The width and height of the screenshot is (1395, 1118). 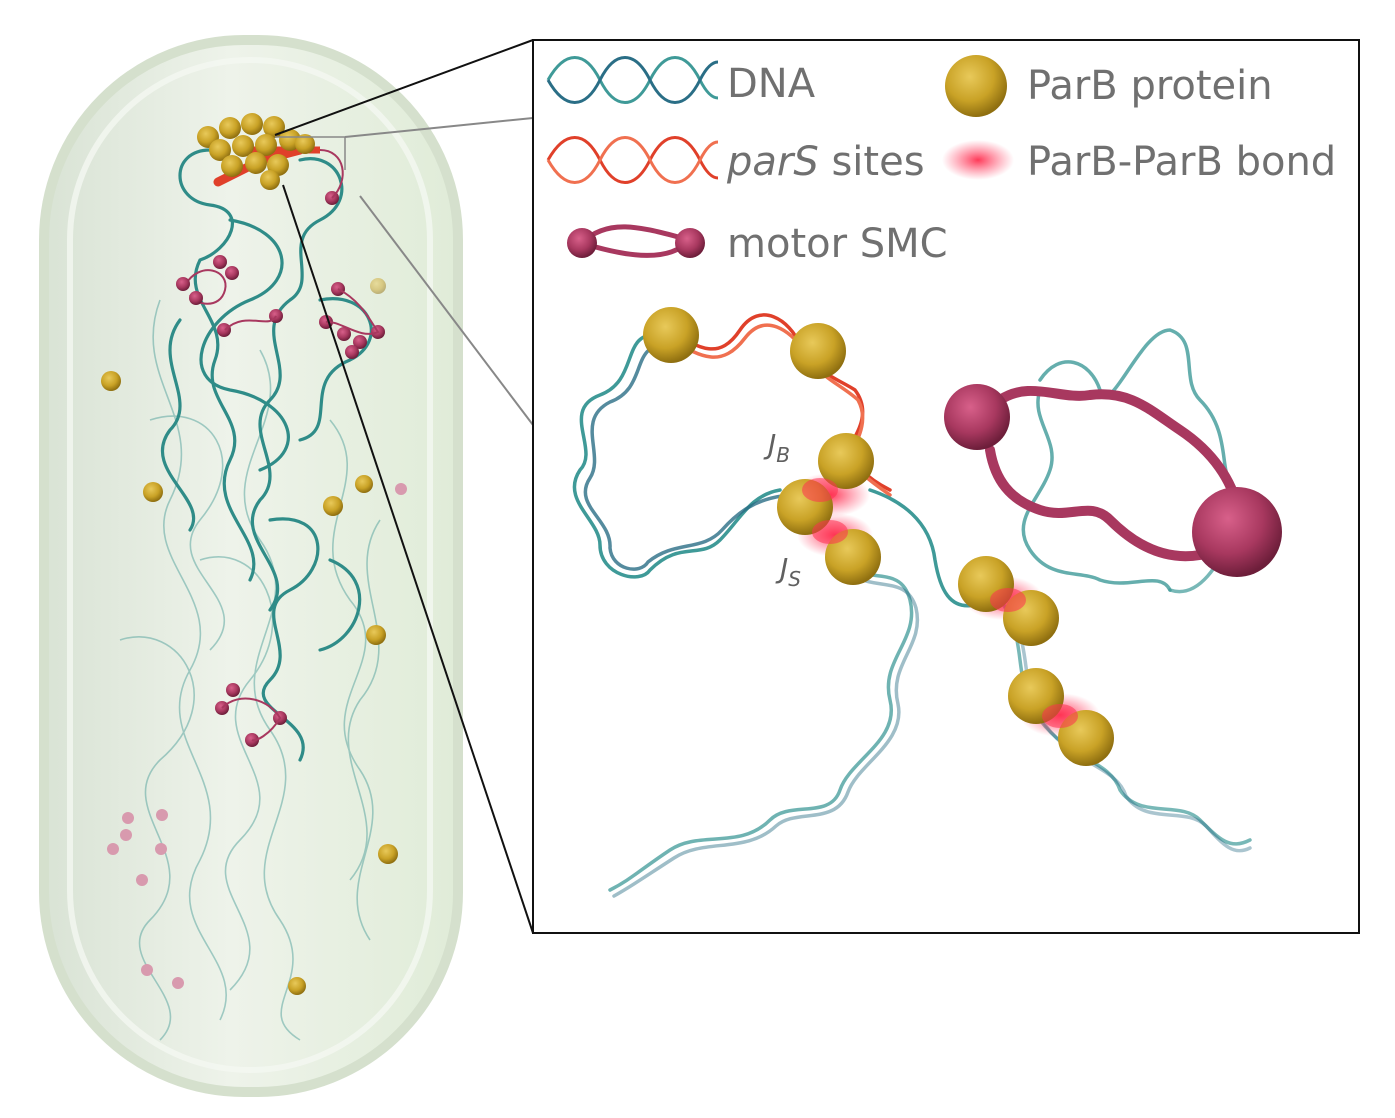 I want to click on zoom-callout-lines, so click(x=404, y=486).